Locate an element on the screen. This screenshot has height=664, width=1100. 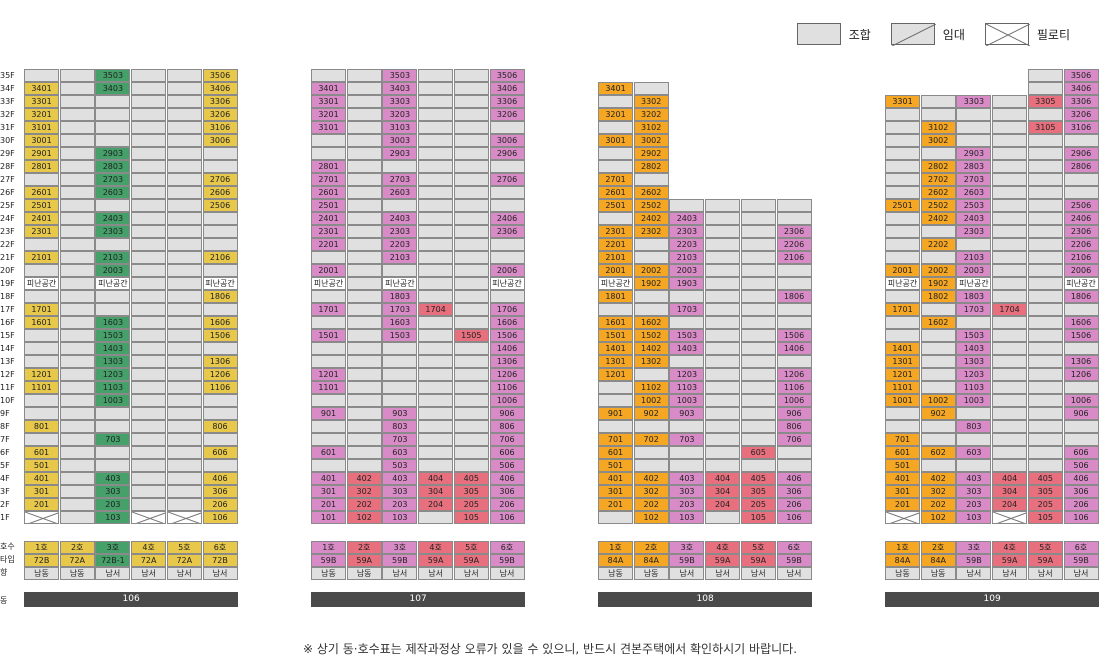
unit-cell: 2306 is located at coordinates (1081, 231).